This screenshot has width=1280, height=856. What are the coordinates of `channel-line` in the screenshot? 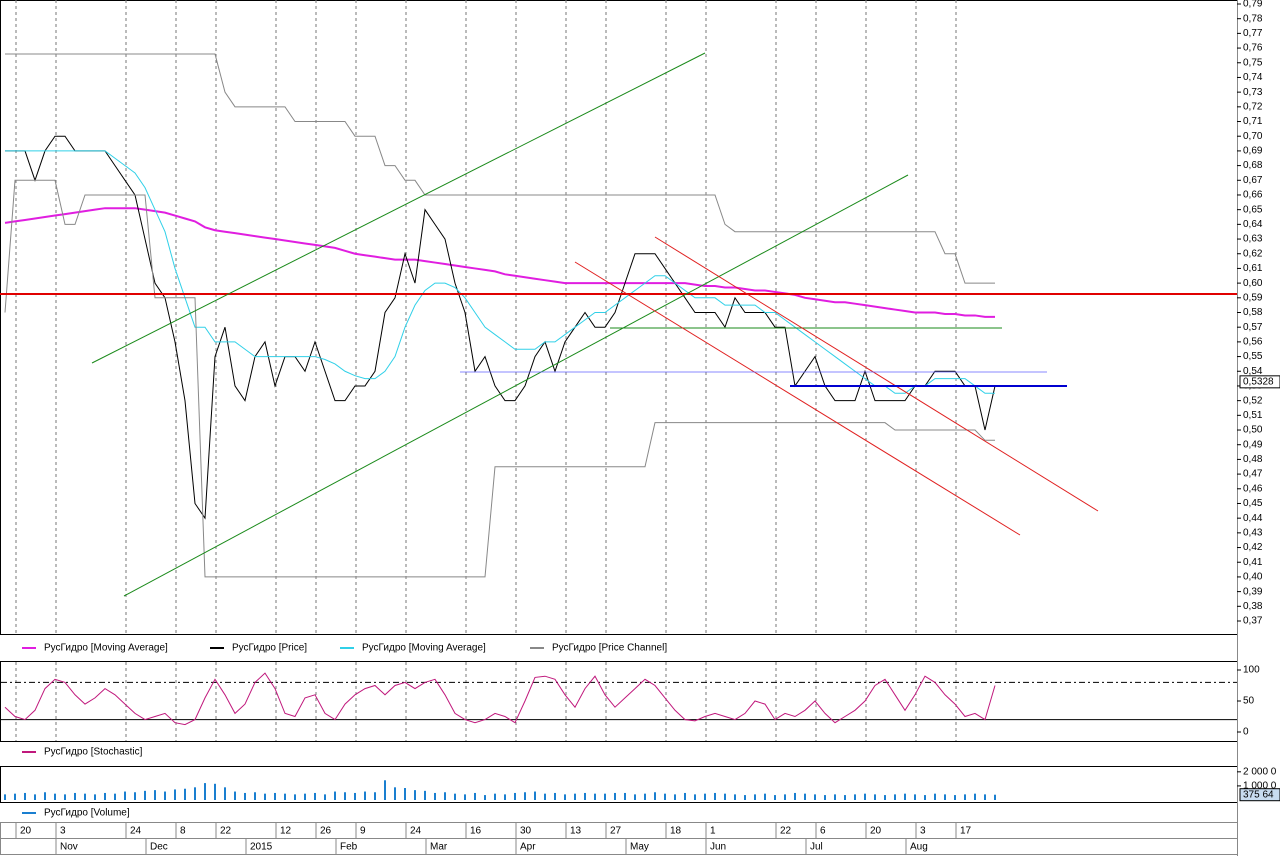 It's located at (876, 374).